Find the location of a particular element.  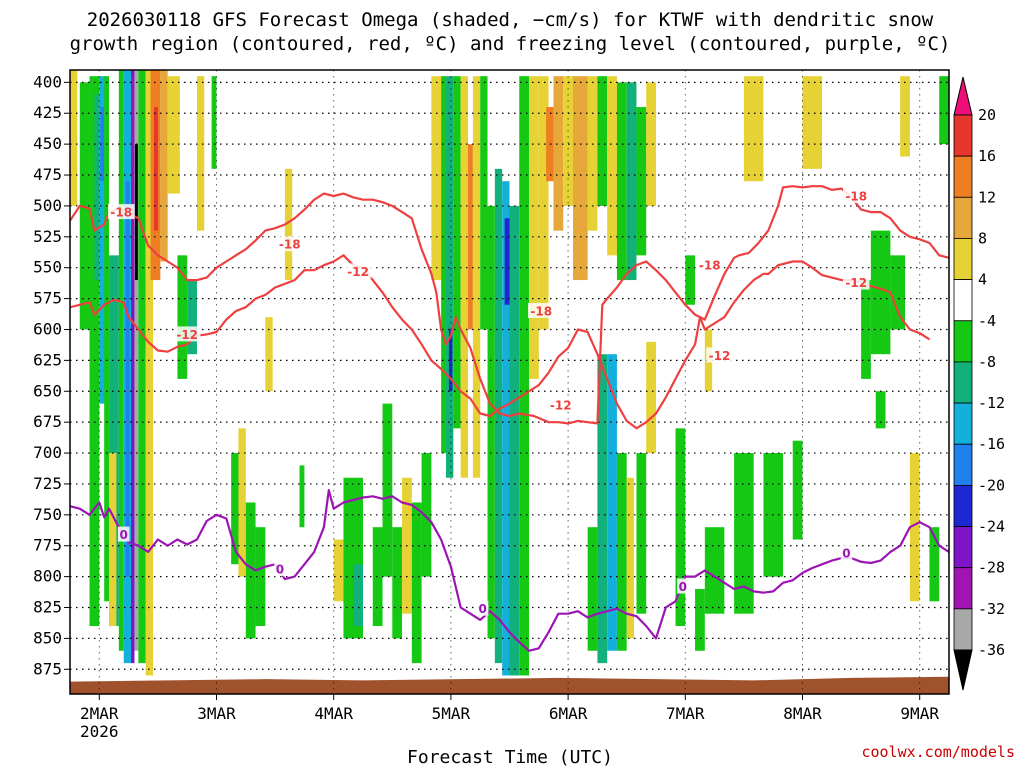

colorbar-label-11: -28 is located at coordinates (991, 568).